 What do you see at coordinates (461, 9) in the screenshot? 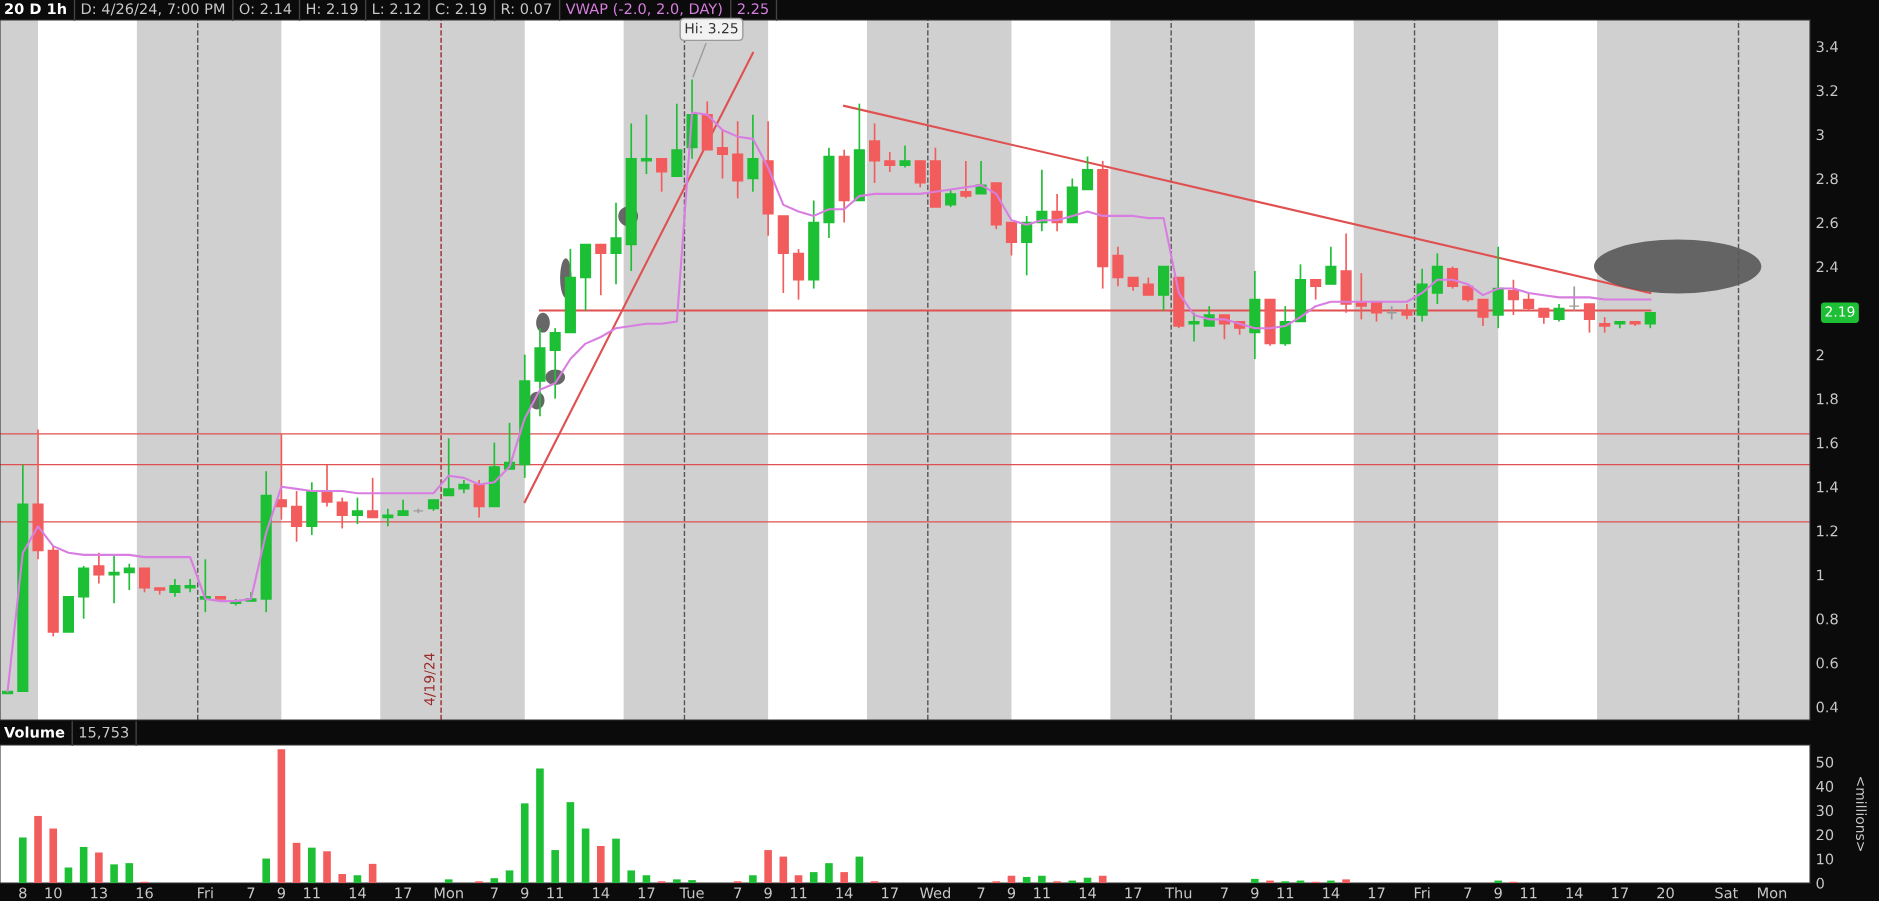
I see `text: C: 2.19` at bounding box center [461, 9].